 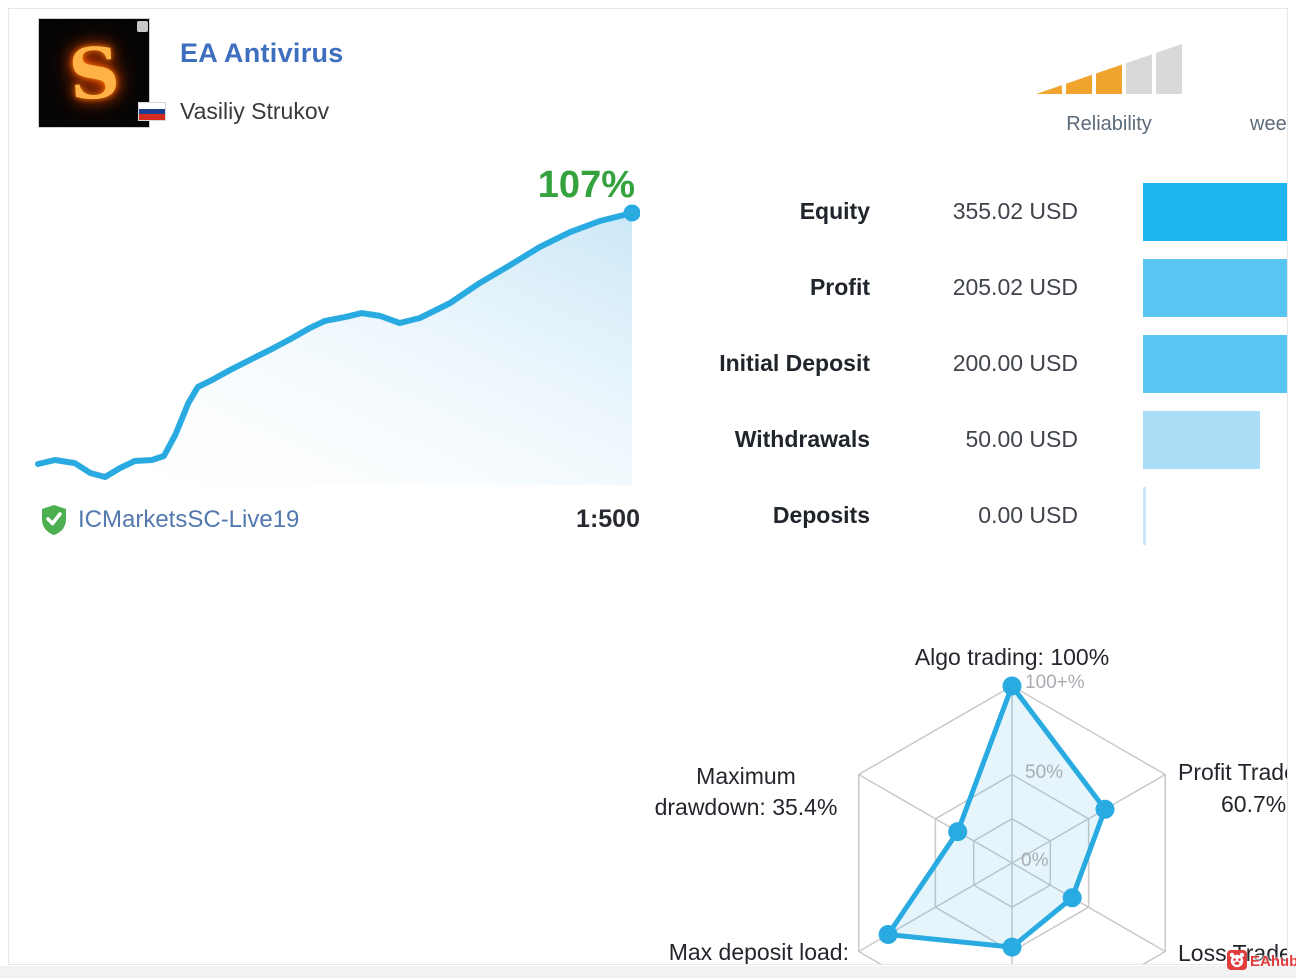 What do you see at coordinates (1015, 287) in the screenshot?
I see `stat-value-profit: 205.02 USD` at bounding box center [1015, 287].